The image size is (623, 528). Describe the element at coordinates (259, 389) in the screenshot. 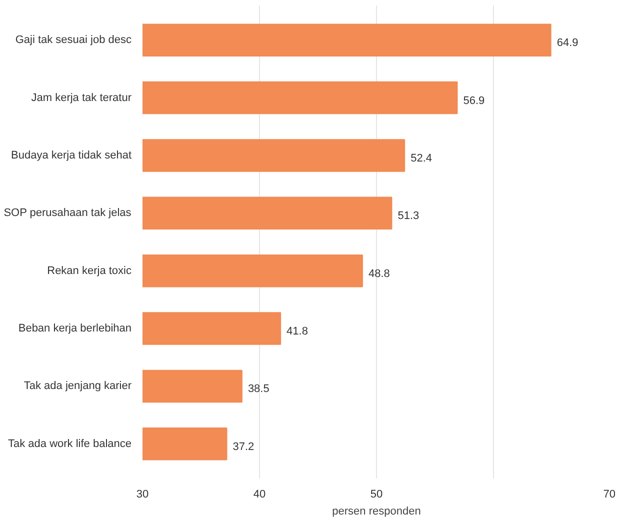

I see `data-label: 38.5` at that location.